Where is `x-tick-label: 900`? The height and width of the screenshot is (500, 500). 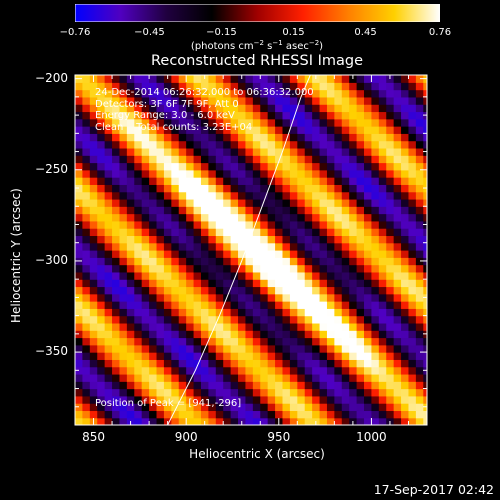 x-tick-label: 900 is located at coordinates (186, 437).